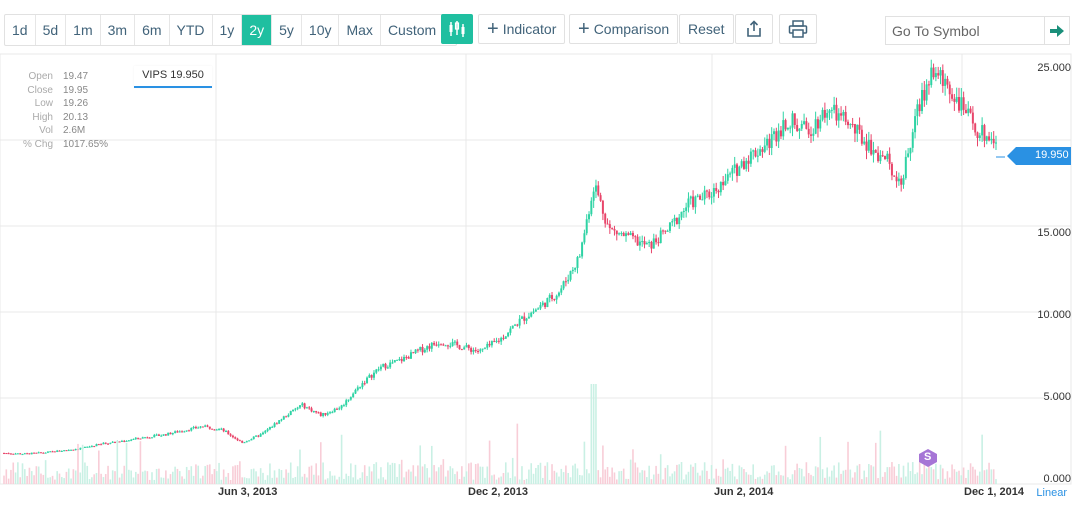 This screenshot has height=509, width=1087. Describe the element at coordinates (522, 29) in the screenshot. I see `indicator-button: + Indicator` at that location.